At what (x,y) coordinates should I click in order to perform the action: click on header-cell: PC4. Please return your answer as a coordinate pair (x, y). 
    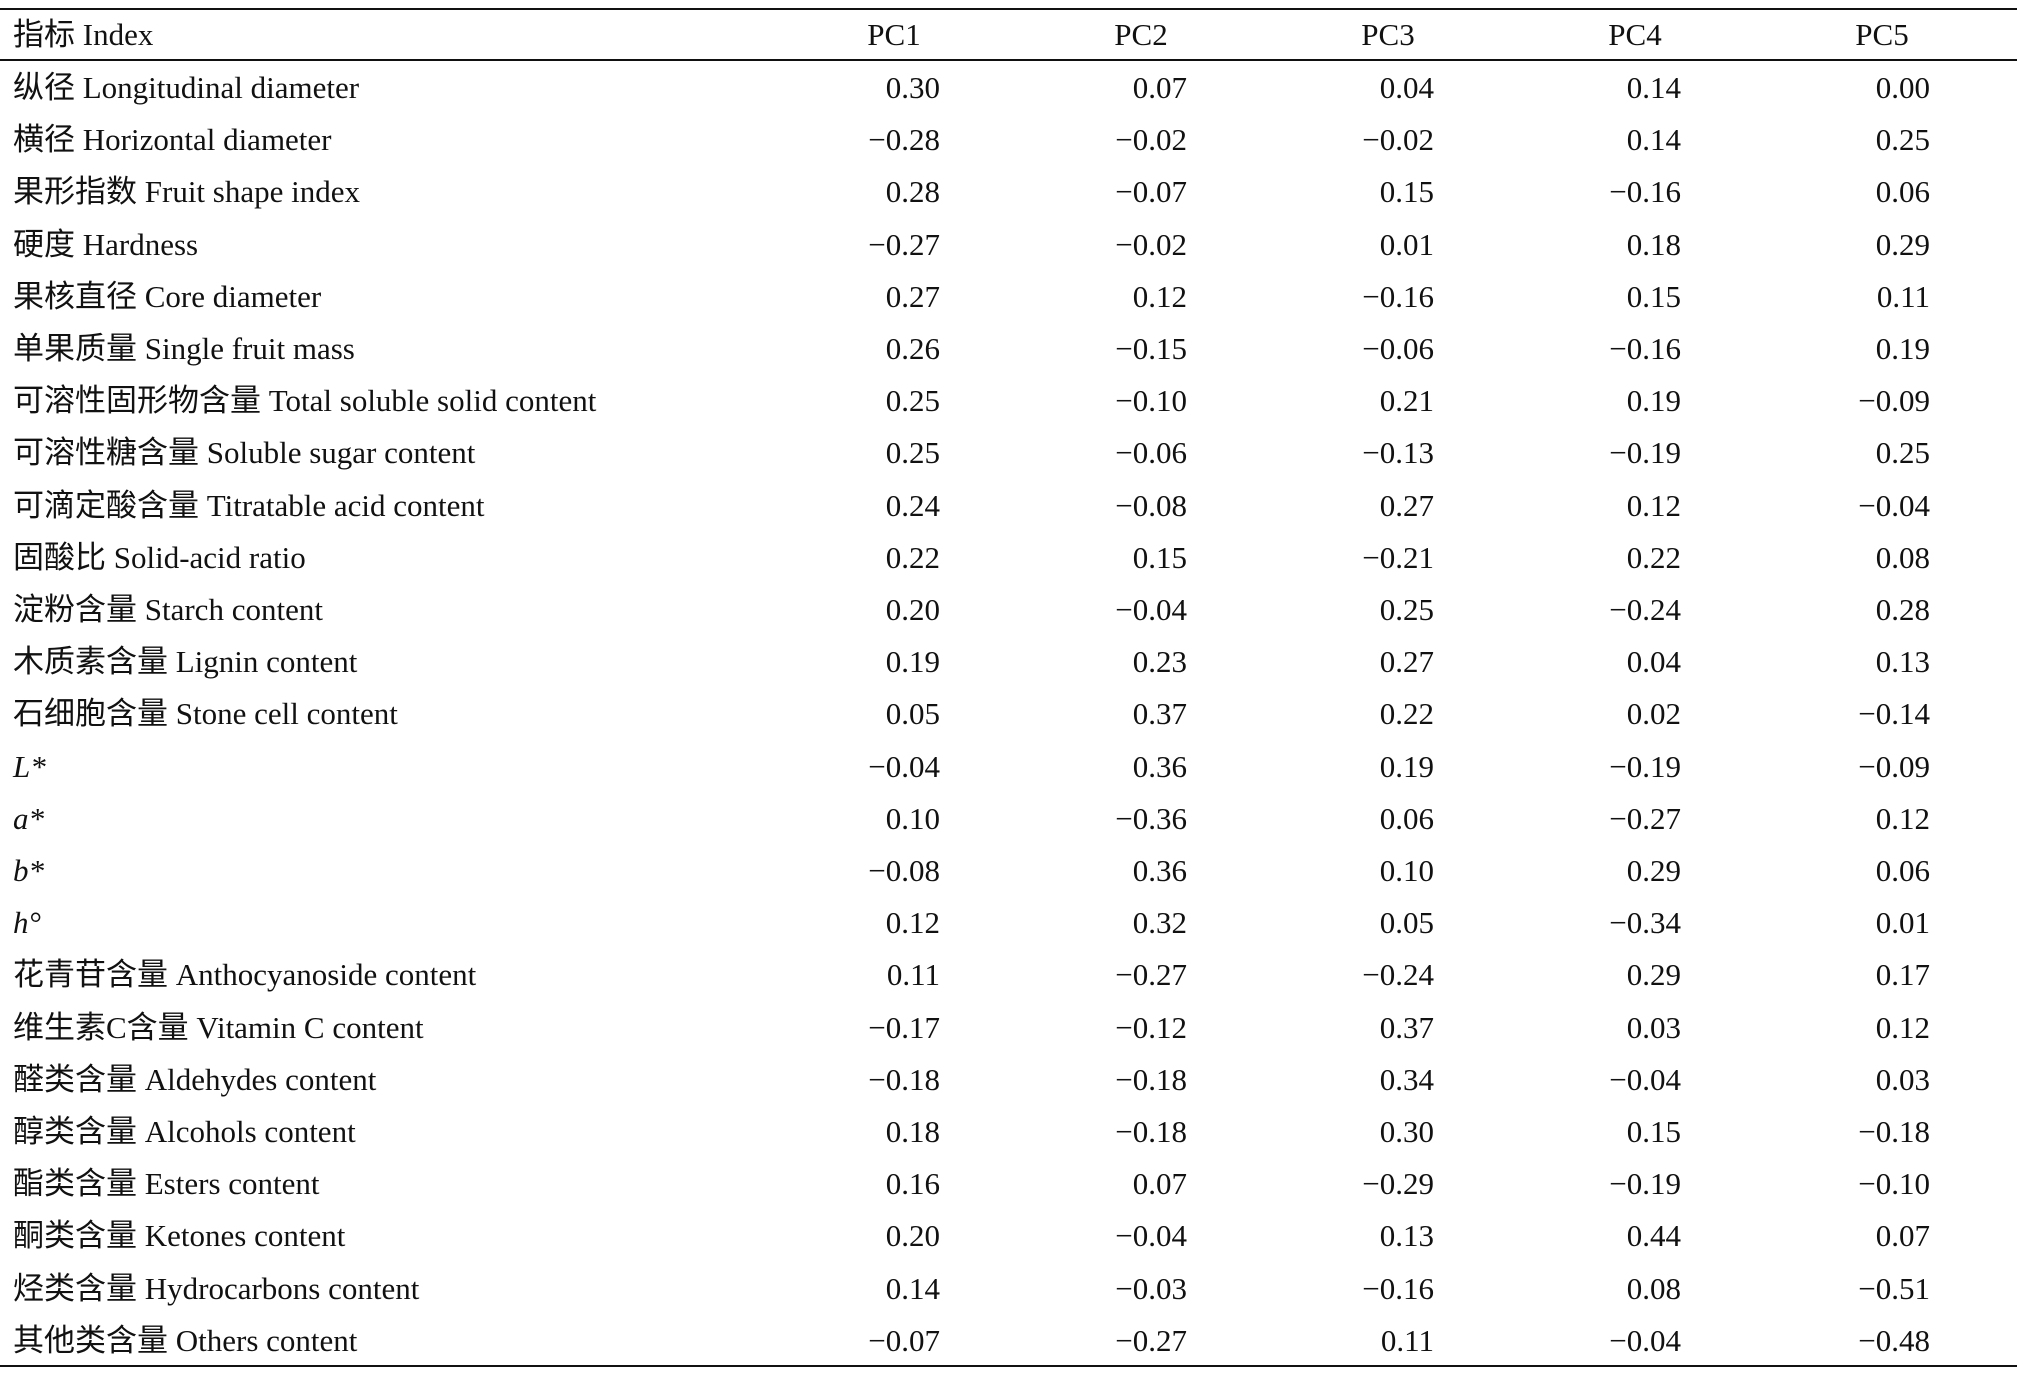
    Looking at the image, I should click on (1635, 34).